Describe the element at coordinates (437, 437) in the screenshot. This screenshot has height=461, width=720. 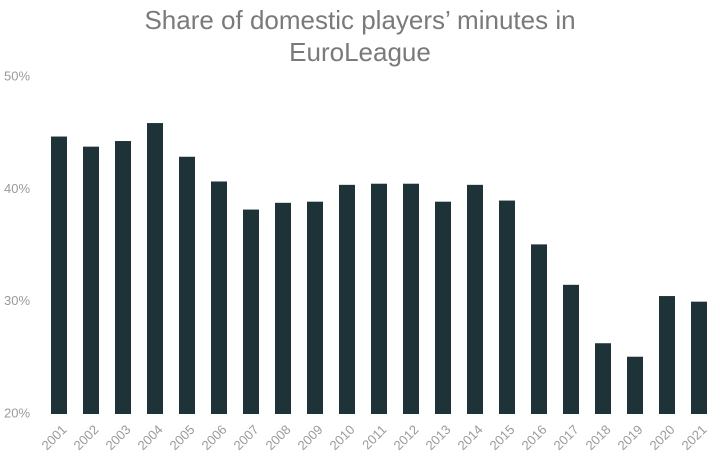
I see `x-tick-label: 2013` at that location.